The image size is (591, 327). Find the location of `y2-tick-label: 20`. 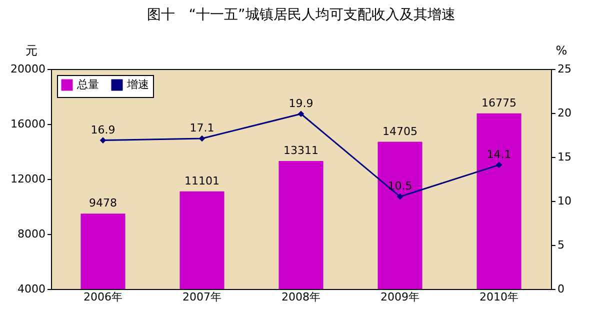

y2-tick-label: 20 is located at coordinates (565, 113).